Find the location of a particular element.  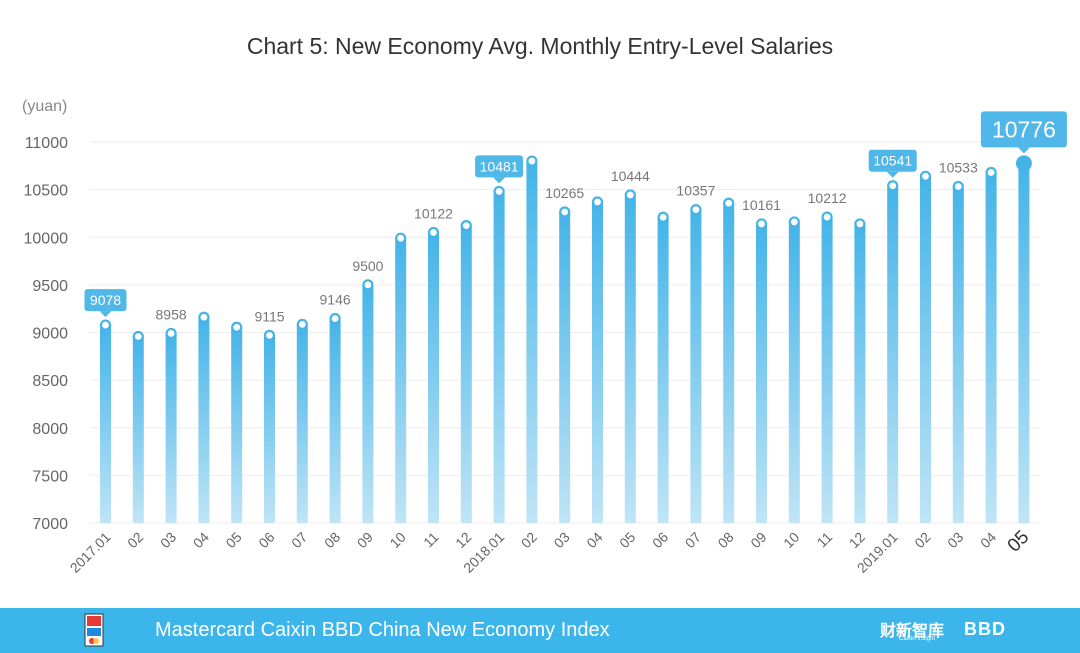

data-label-callout: 9078 is located at coordinates (105, 303).